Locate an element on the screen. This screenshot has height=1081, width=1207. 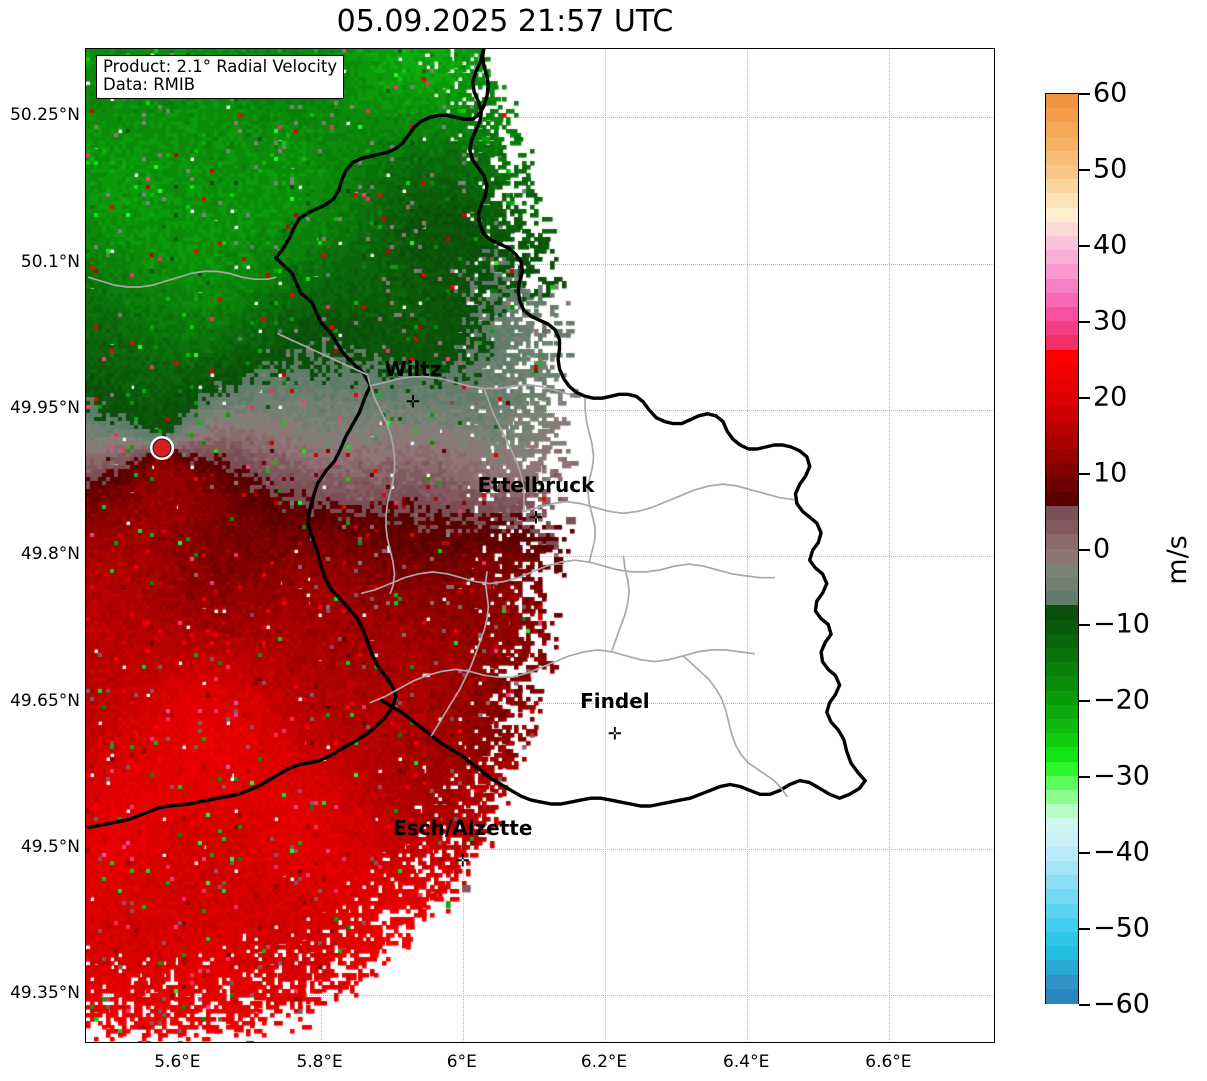
colorbar is located at coordinates (1062, 549).